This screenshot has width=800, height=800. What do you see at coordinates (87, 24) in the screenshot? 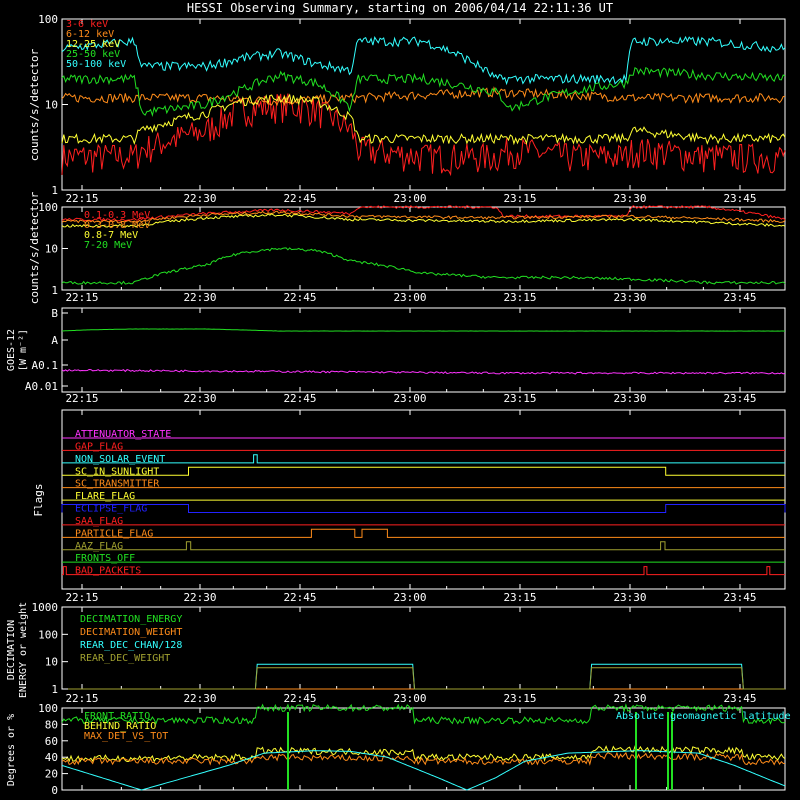
I see `legend-entry: 3-6 keV` at bounding box center [87, 24].